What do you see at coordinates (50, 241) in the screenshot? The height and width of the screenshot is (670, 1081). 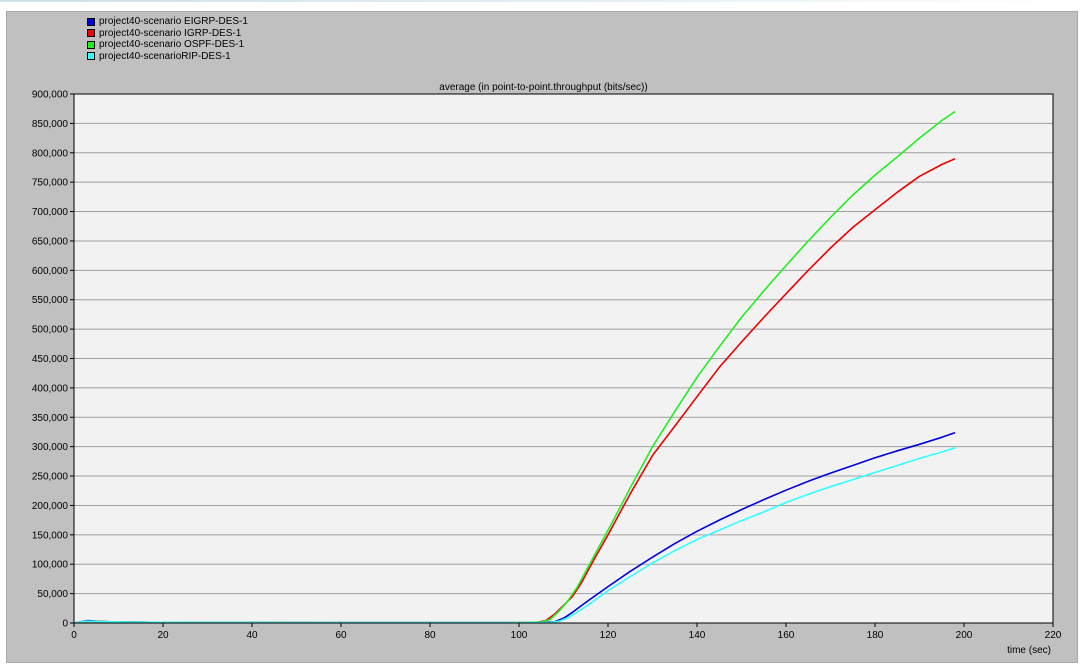 I see `y-tick-label: 650,000` at bounding box center [50, 241].